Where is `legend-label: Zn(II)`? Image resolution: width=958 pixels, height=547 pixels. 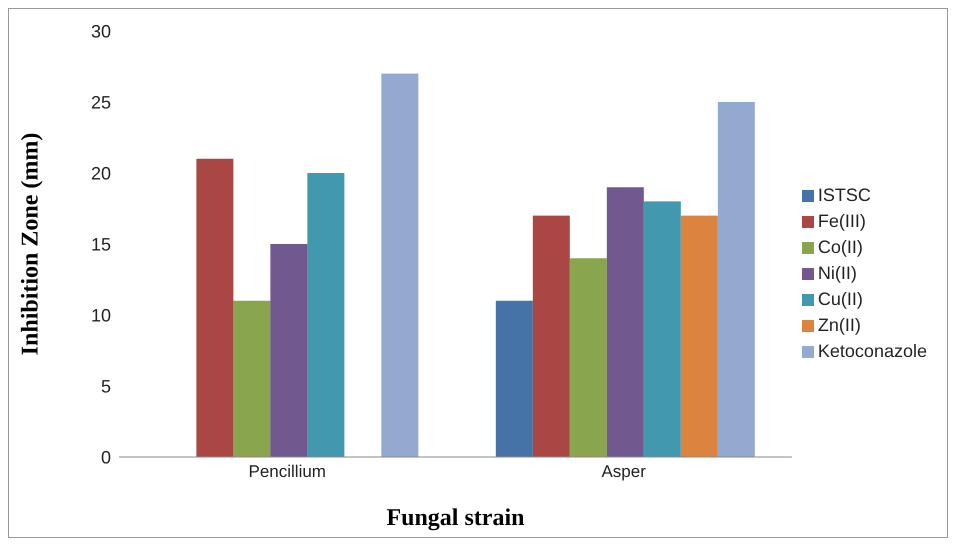 legend-label: Zn(II) is located at coordinates (839, 325).